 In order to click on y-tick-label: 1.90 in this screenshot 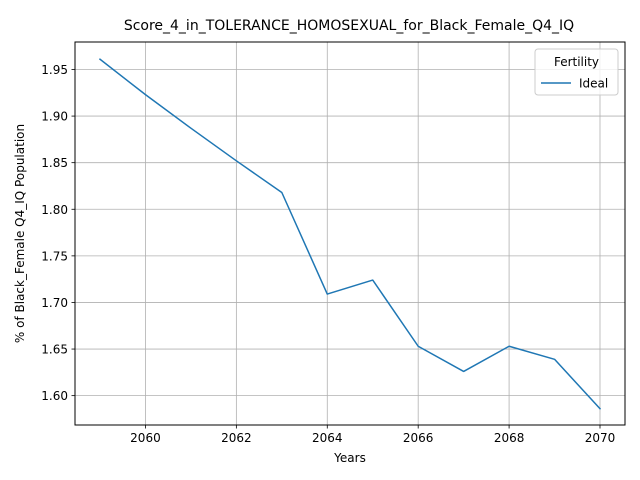, I will do `click(54, 117)`.